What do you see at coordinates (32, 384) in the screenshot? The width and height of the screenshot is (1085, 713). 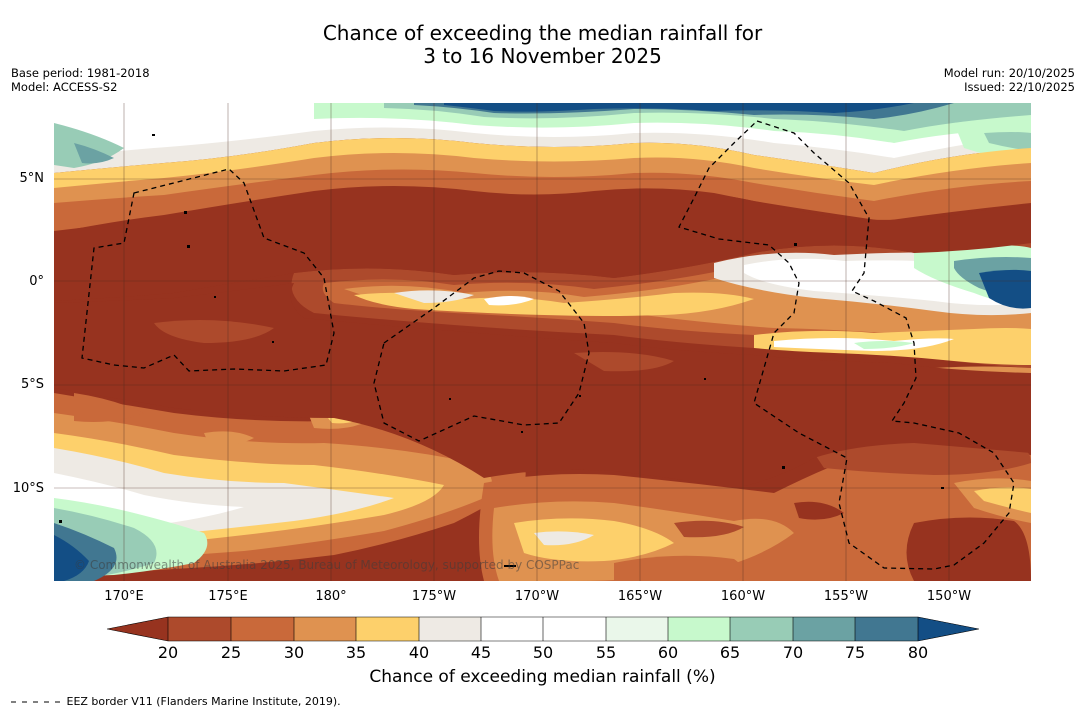 I see `lat-label-5s: 5°S` at bounding box center [32, 384].